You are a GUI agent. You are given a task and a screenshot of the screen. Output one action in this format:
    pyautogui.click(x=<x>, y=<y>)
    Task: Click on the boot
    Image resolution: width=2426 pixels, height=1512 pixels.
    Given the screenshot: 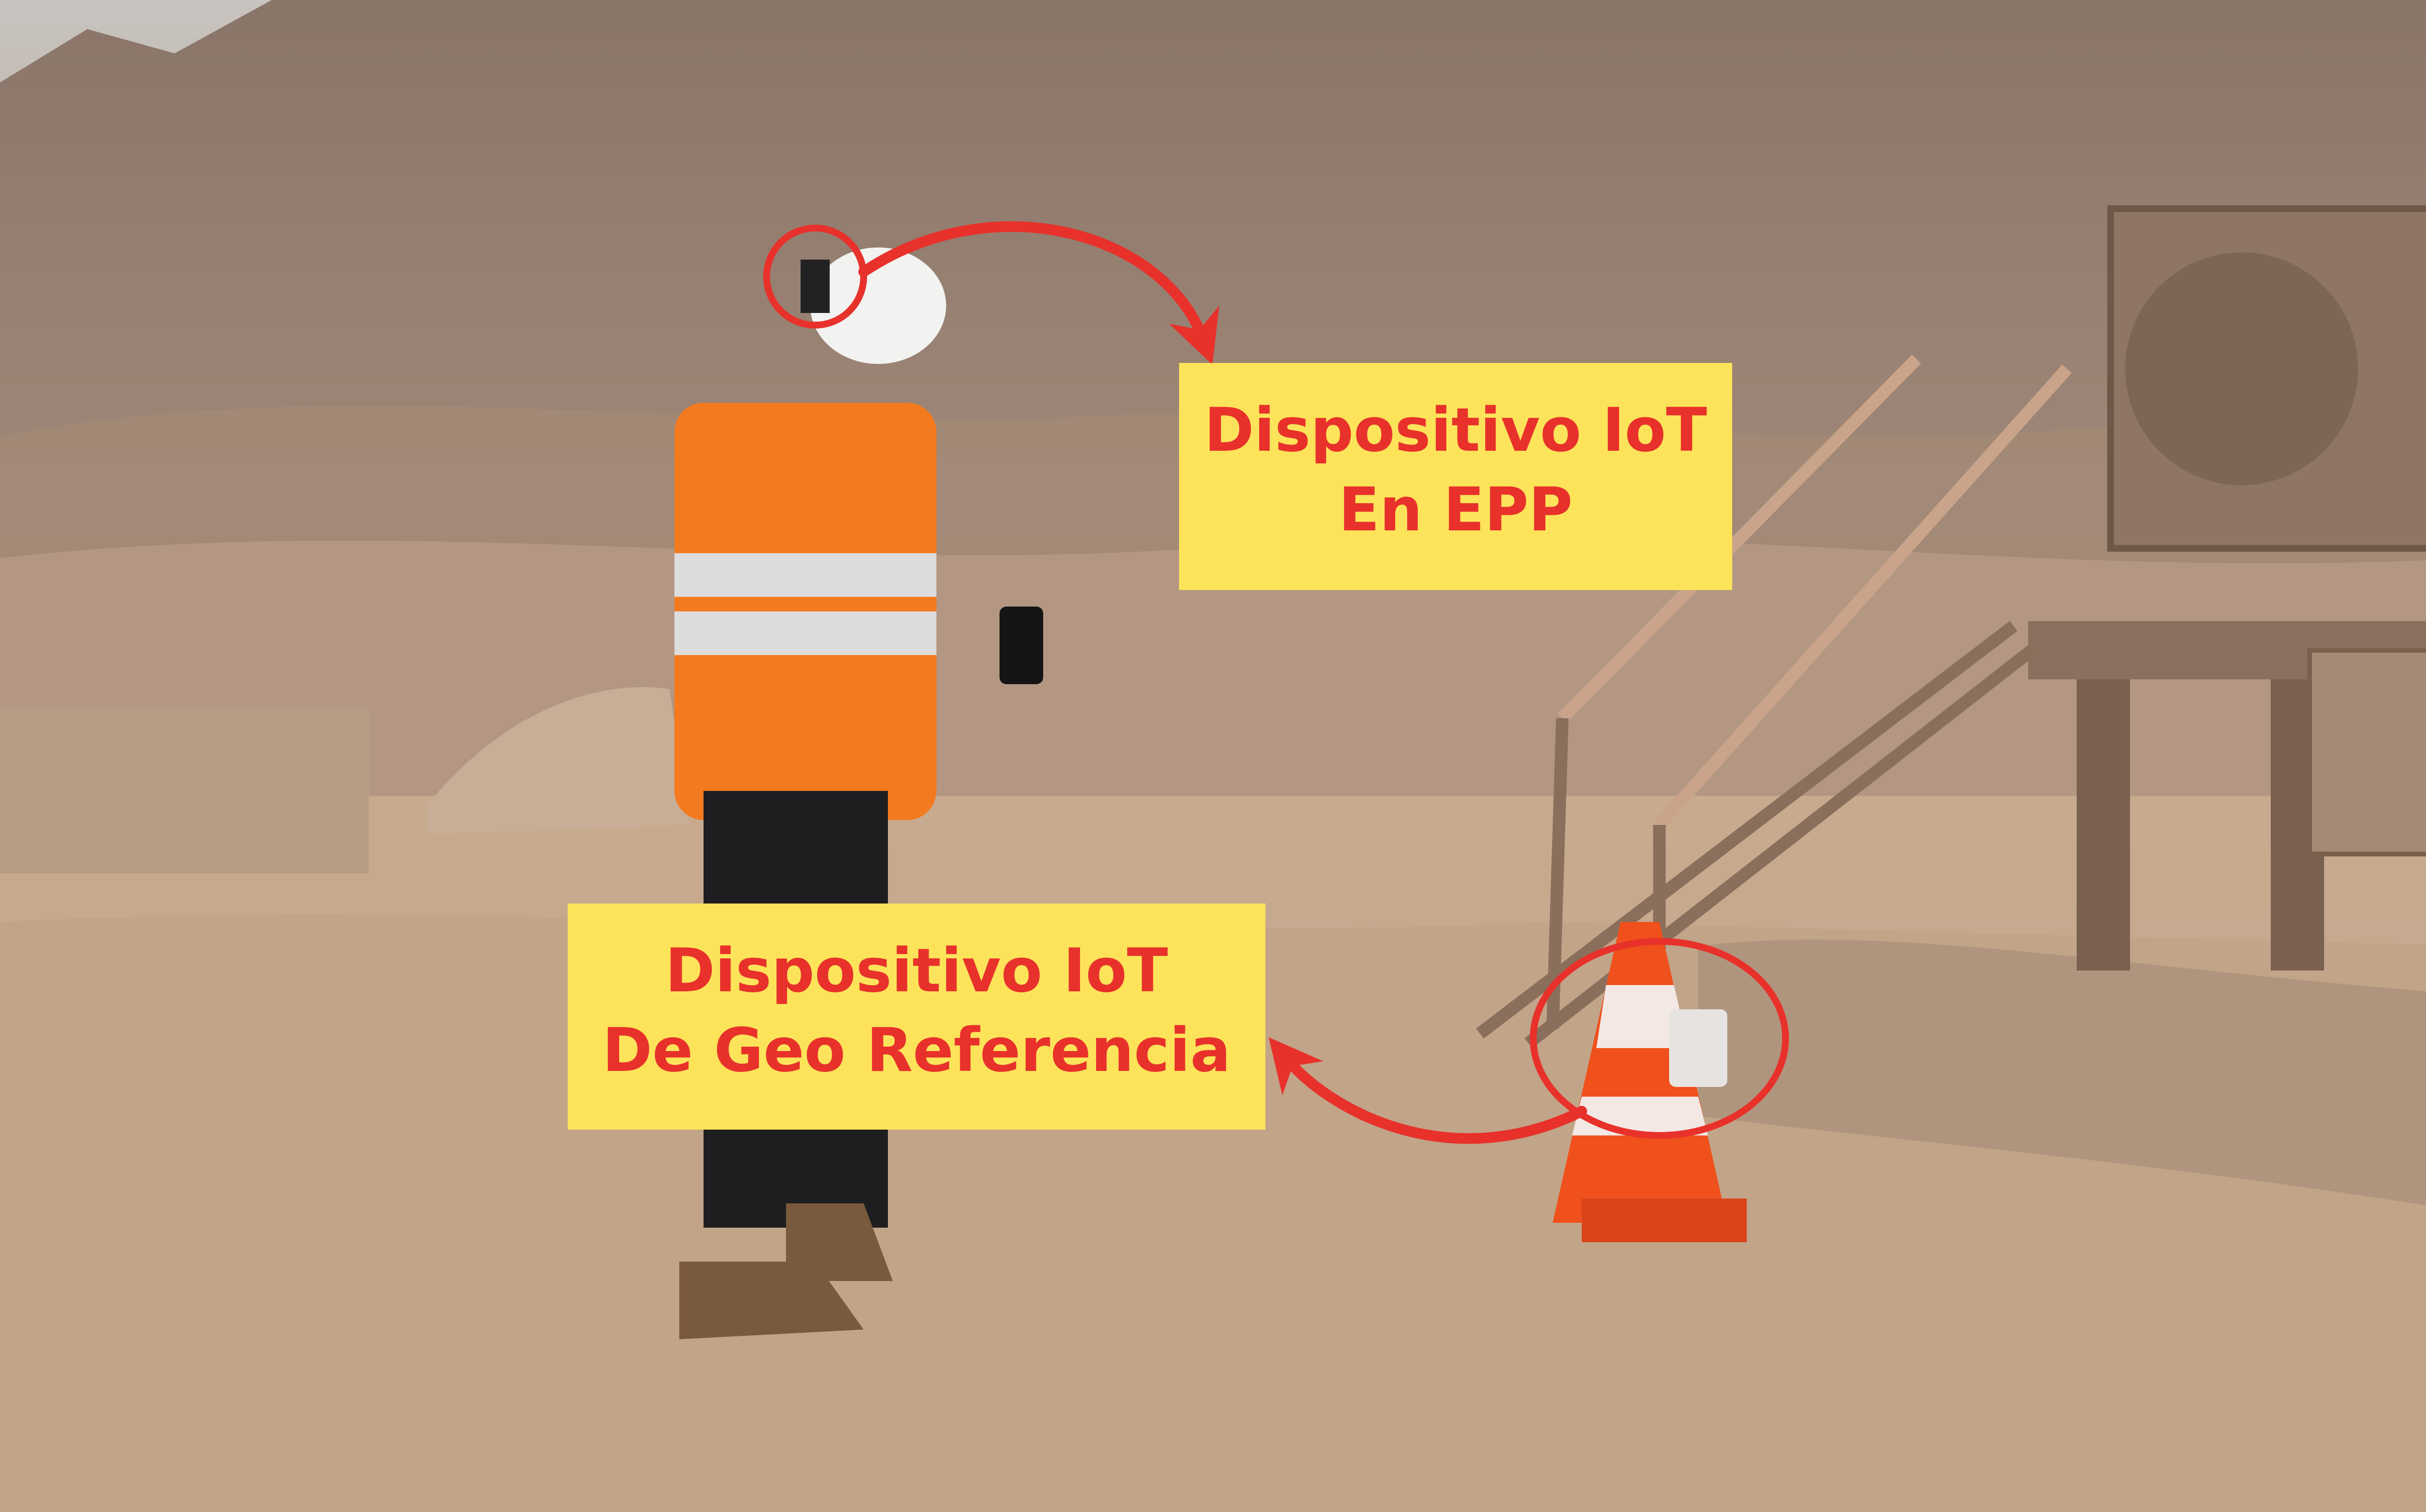 What is the action you would take?
    pyautogui.click(x=839, y=1242)
    